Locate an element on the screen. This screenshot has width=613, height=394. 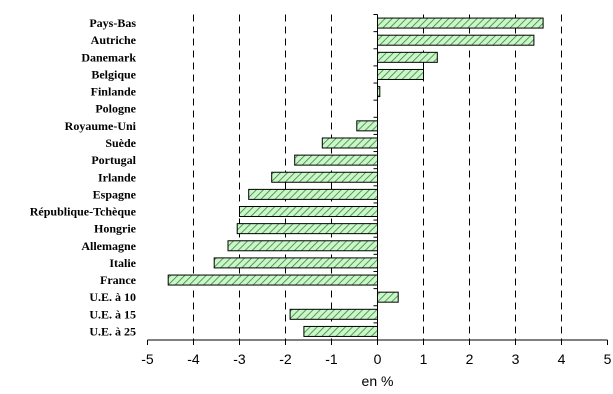
category-label: Pologne is located at coordinates (115, 109).